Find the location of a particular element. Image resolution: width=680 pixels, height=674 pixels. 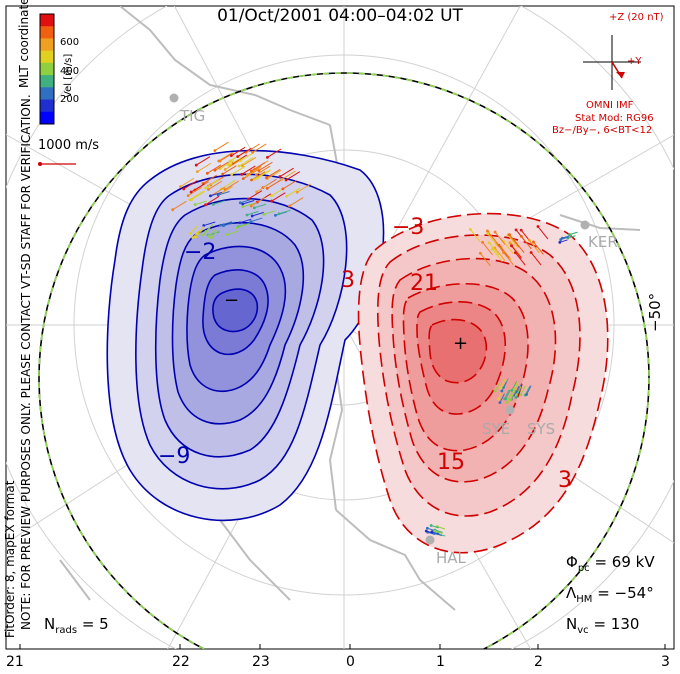

contour-label: −3 is located at coordinates (408, 227).